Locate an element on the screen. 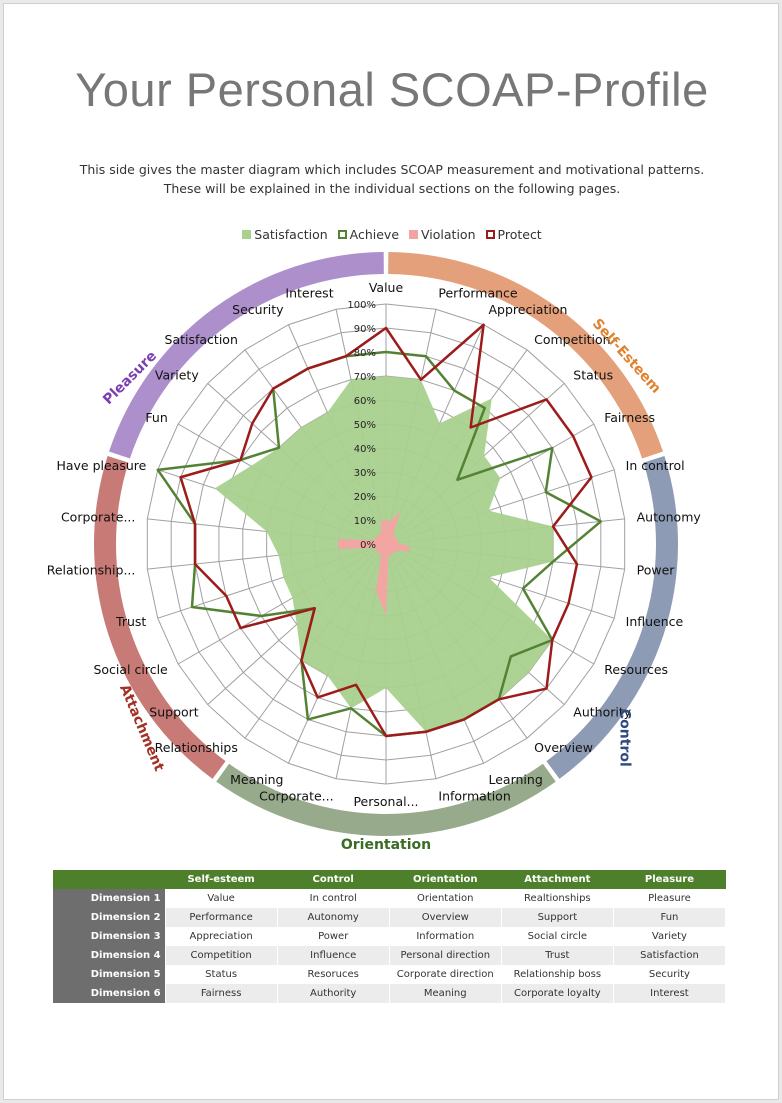  category-label-resources: Resources is located at coordinates (636, 669).